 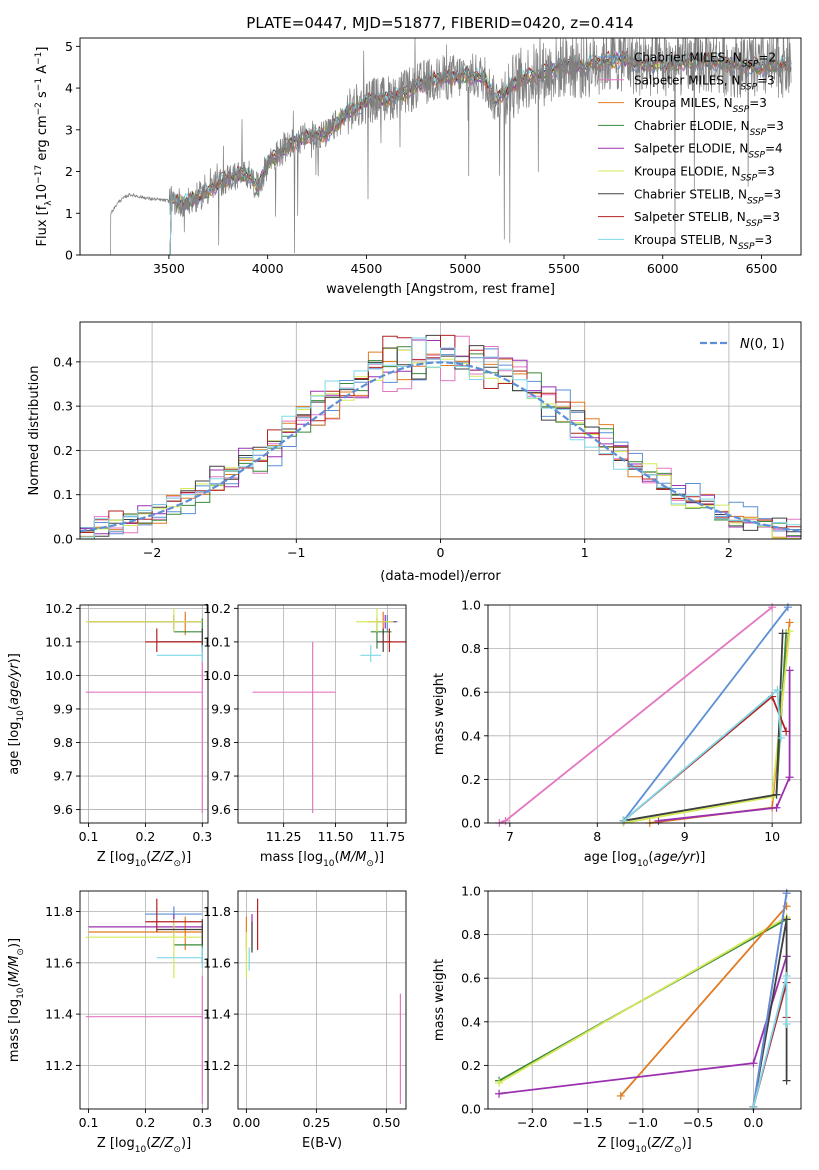 What do you see at coordinates (59, 1065) in the screenshot?
I see `y-tick-label: 11.2` at bounding box center [59, 1065].